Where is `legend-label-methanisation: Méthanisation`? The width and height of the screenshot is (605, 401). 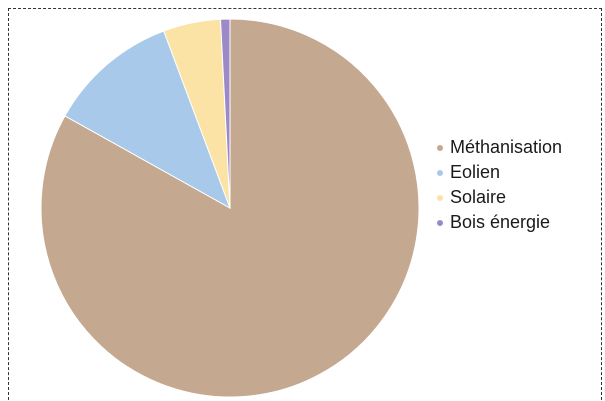
legend-label-methanisation: Méthanisation is located at coordinates (506, 147).